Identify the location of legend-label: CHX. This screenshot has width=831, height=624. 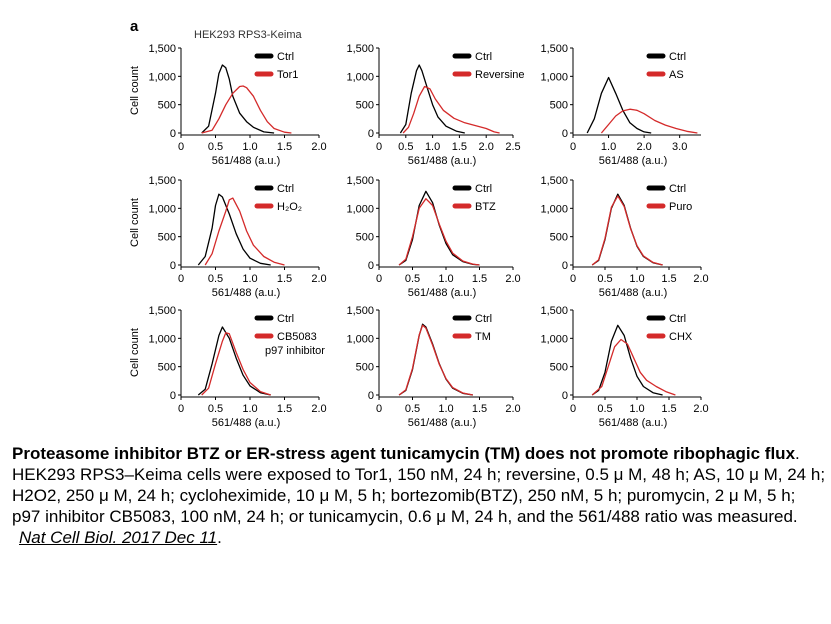
(681, 337).